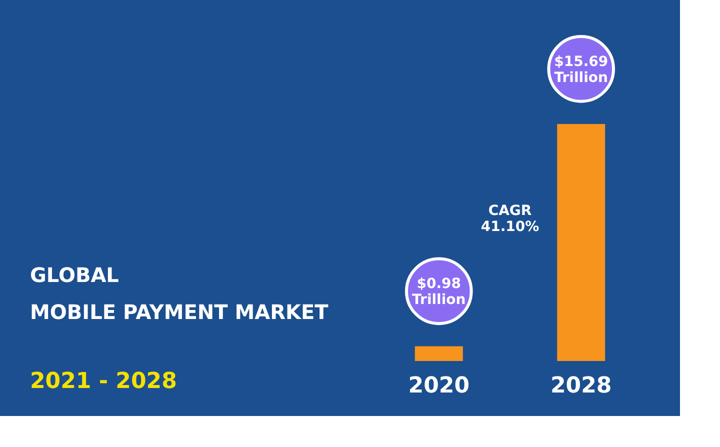 This screenshot has height=447, width=720. What do you see at coordinates (103, 381) in the screenshot?
I see `text: 2021 - 2028` at bounding box center [103, 381].